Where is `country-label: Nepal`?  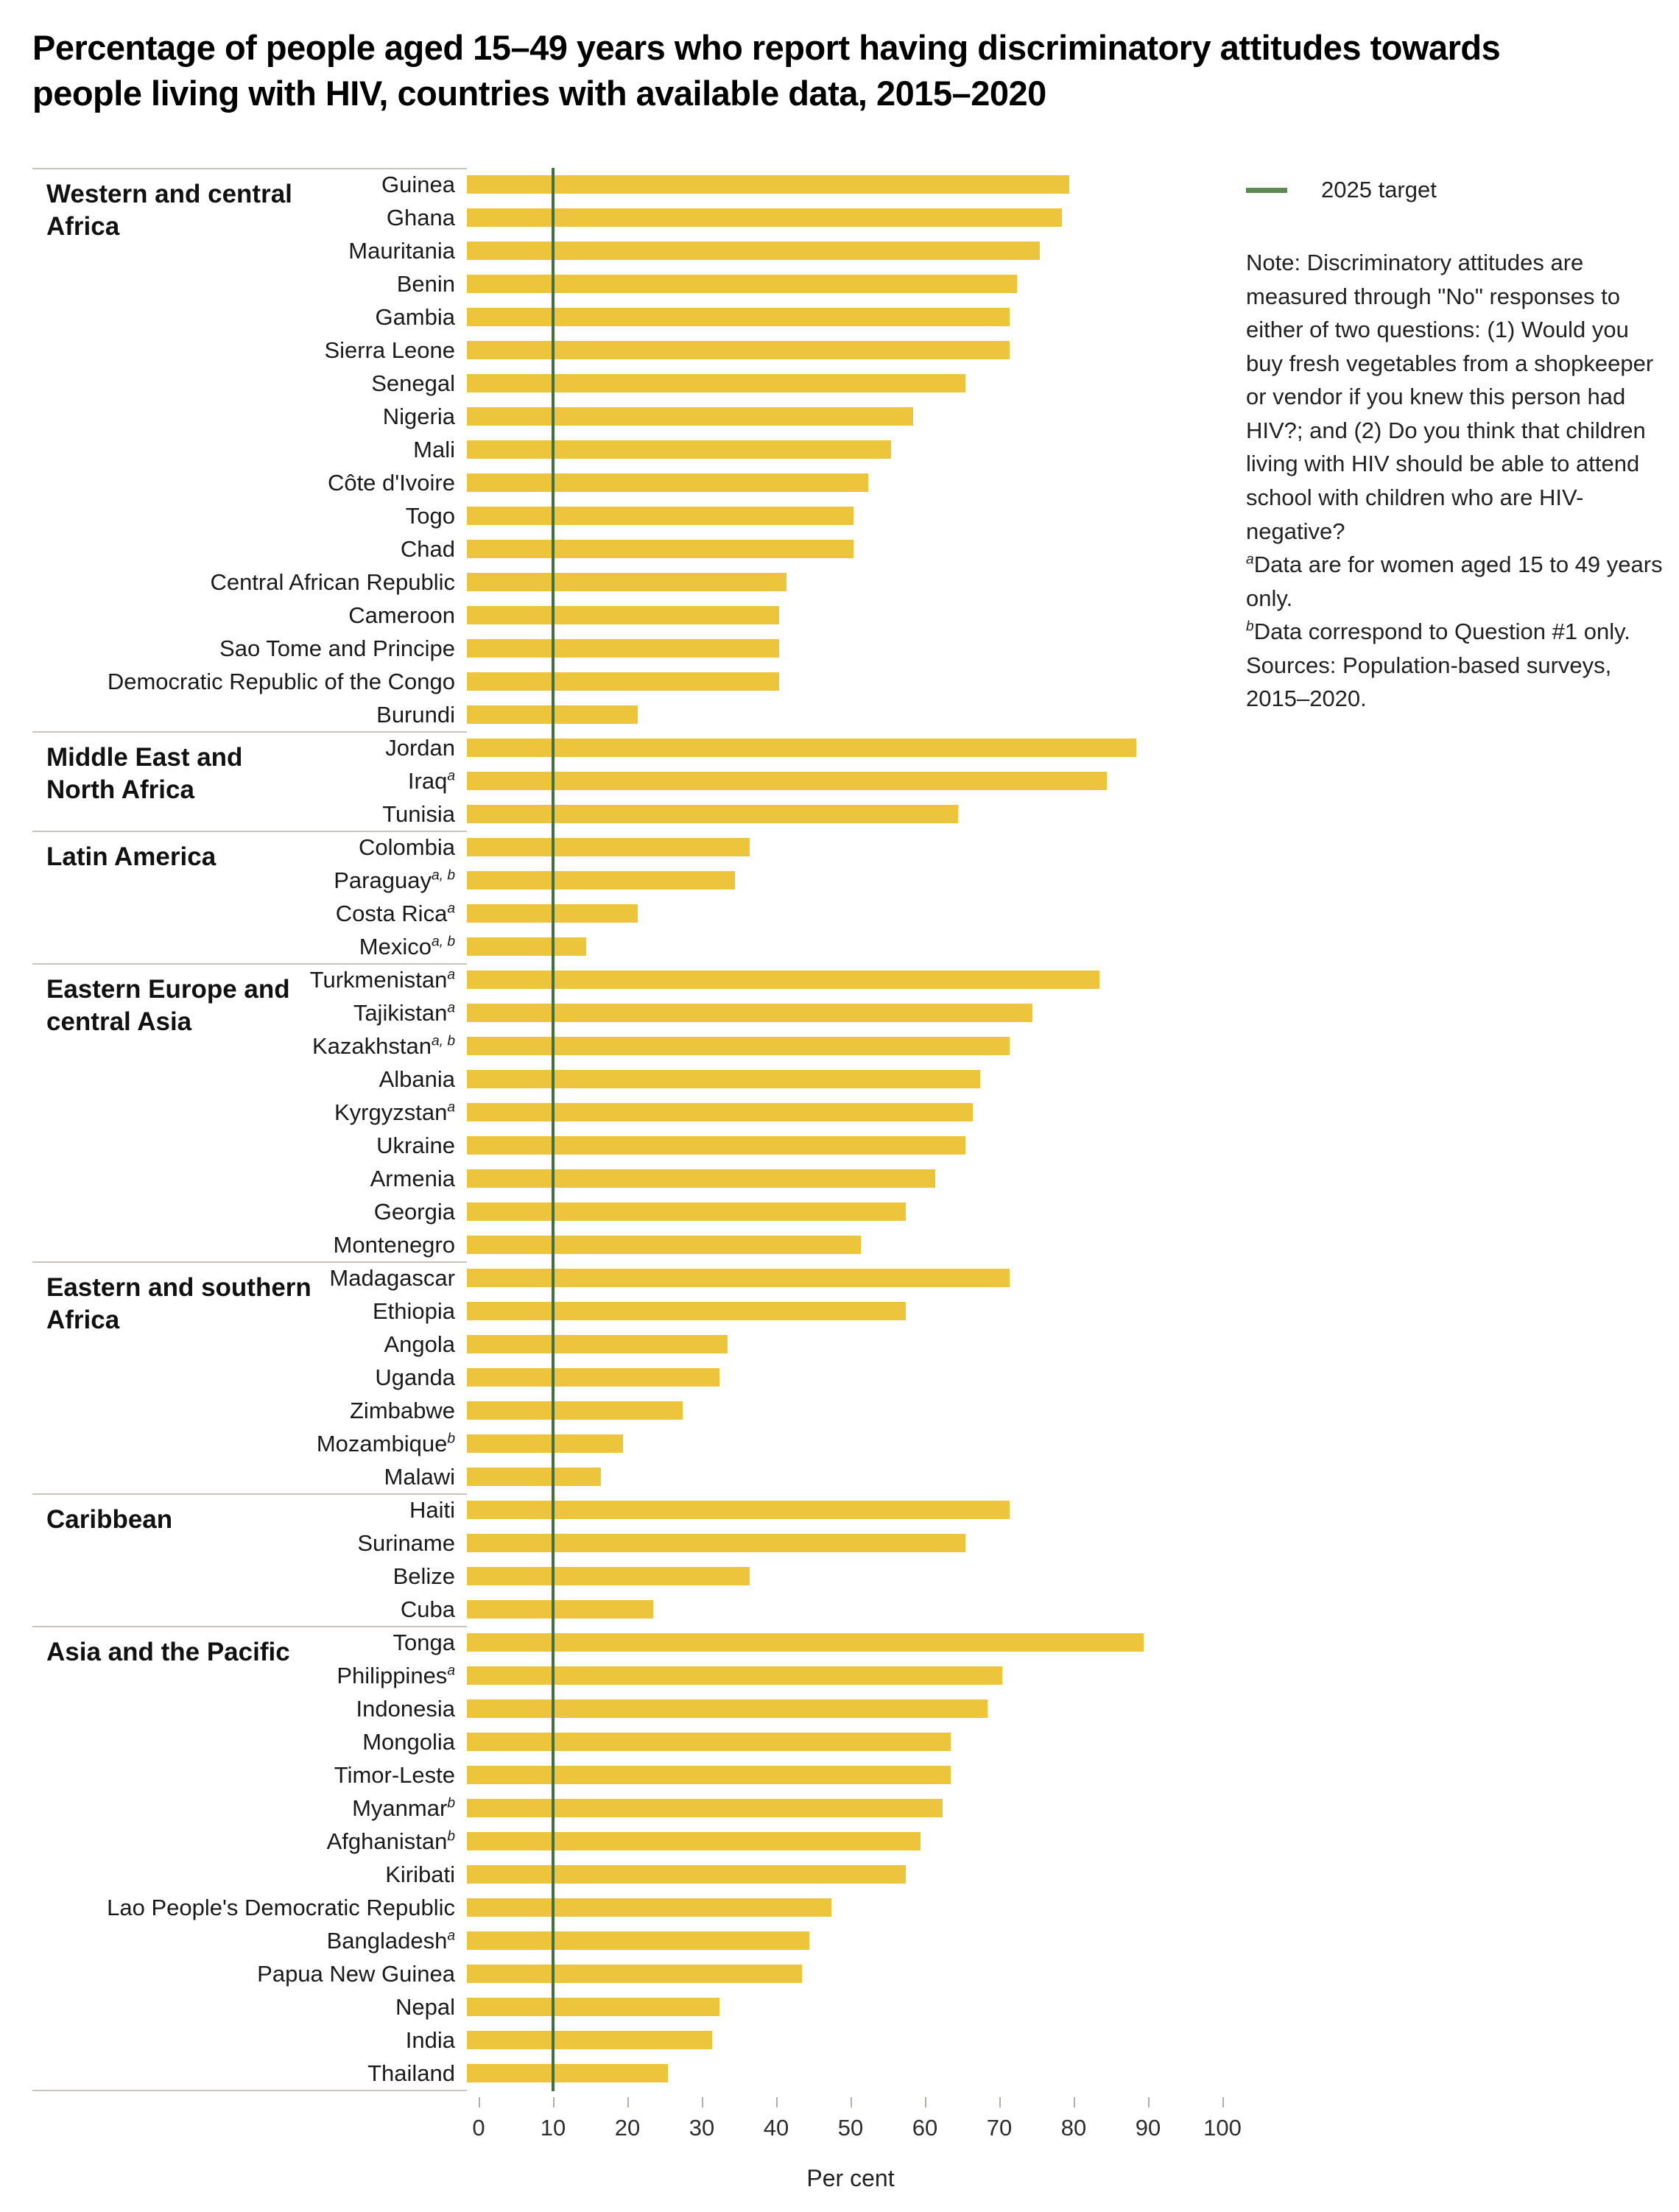
country-label: Nepal is located at coordinates (425, 2007).